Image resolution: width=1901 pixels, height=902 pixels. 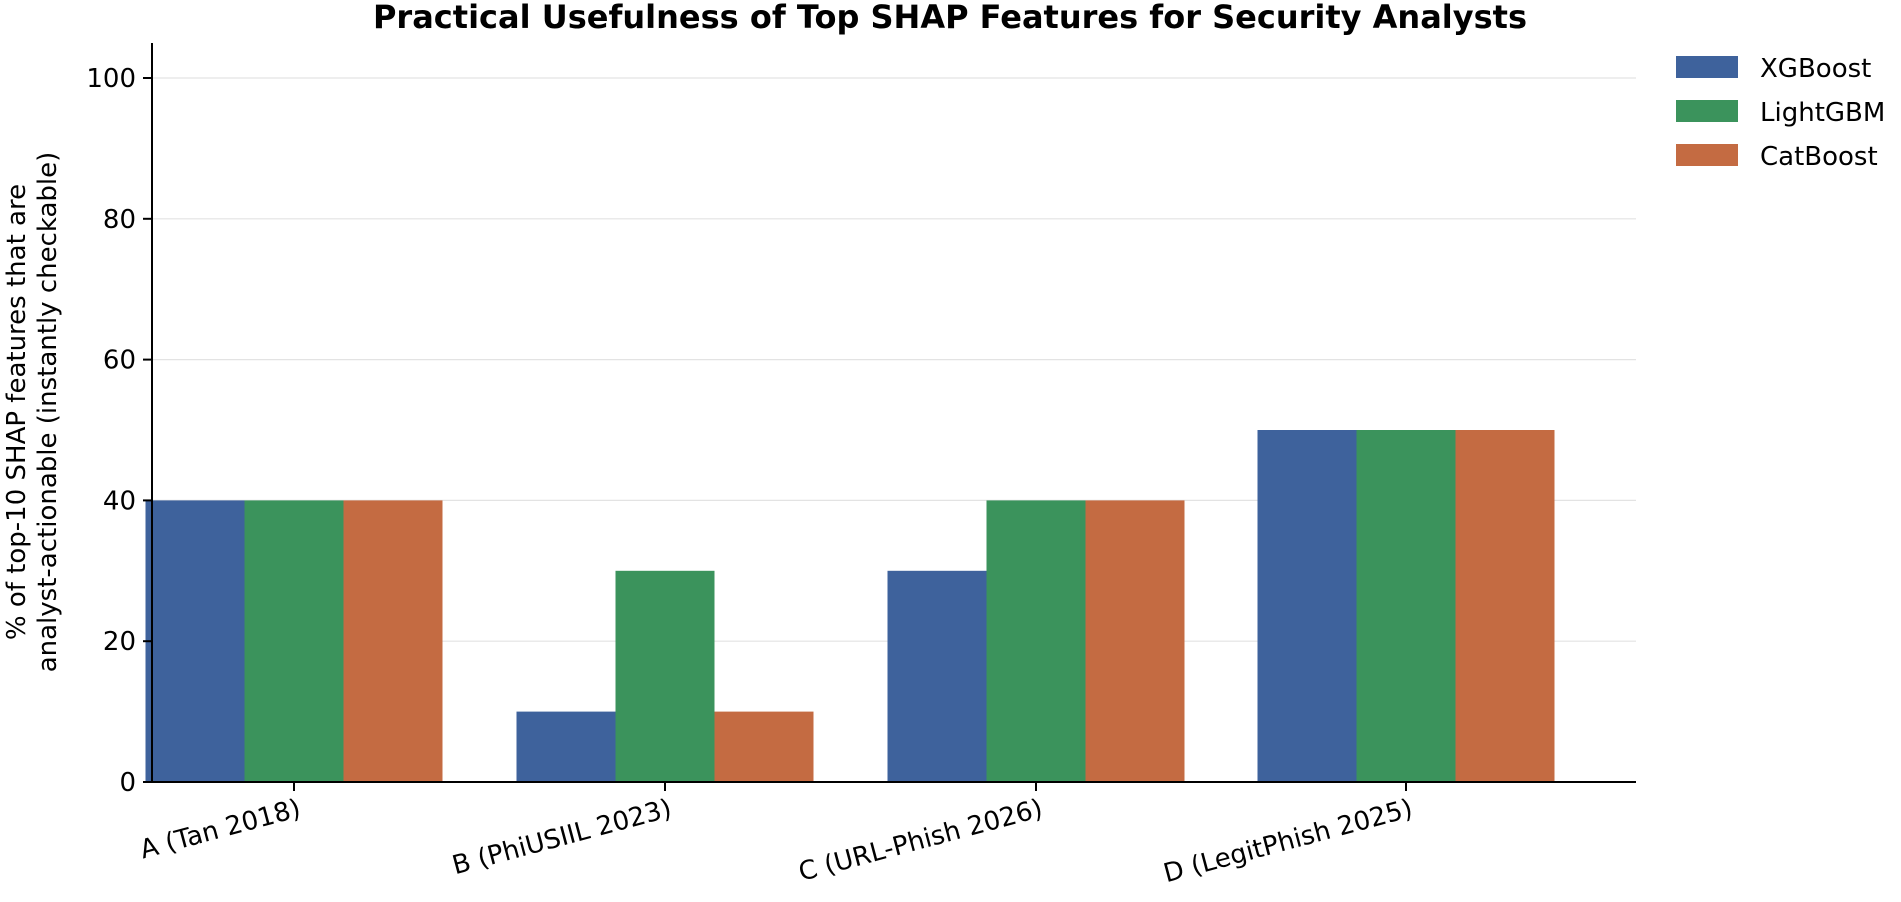 What do you see at coordinates (48, 412) in the screenshot?
I see `y-axis-label-line-2: analyst-actionable (instantly checkable)` at bounding box center [48, 412].